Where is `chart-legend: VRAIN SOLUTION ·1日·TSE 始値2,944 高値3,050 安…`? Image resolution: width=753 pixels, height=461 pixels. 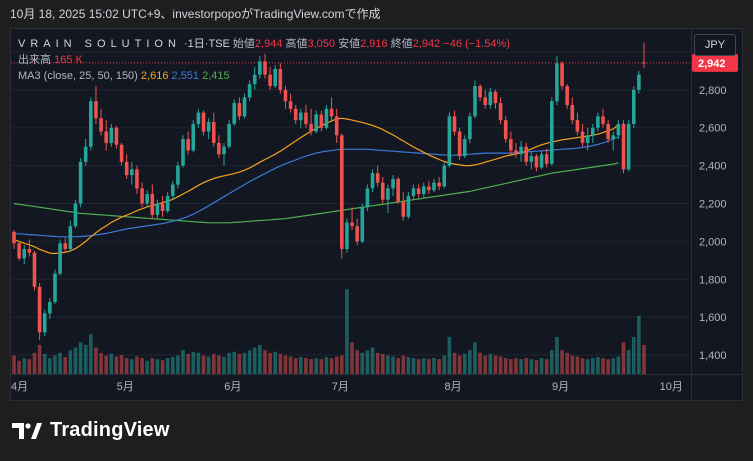 chart-legend: VRAIN SOLUTION ·1日·TSE 始値2,944 高値3,050 安… is located at coordinates (264, 60).